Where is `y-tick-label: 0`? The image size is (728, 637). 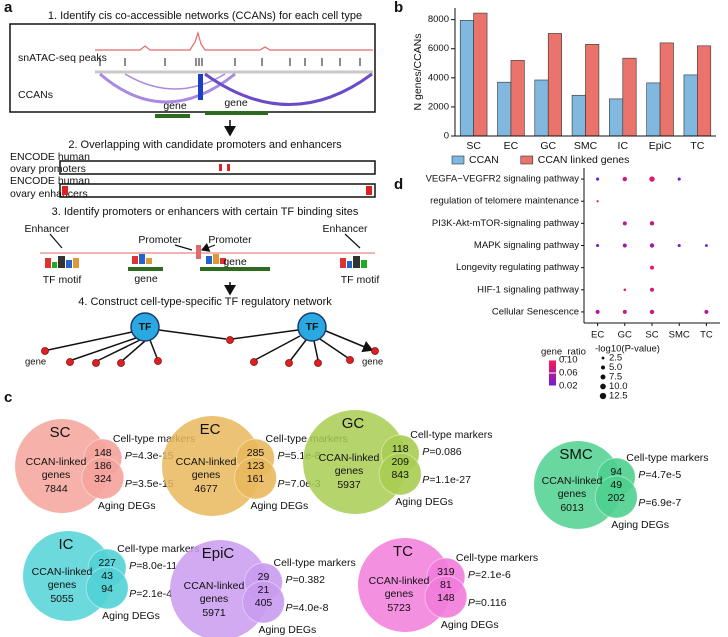
y-tick-label: 0 is located at coordinates (446, 136).